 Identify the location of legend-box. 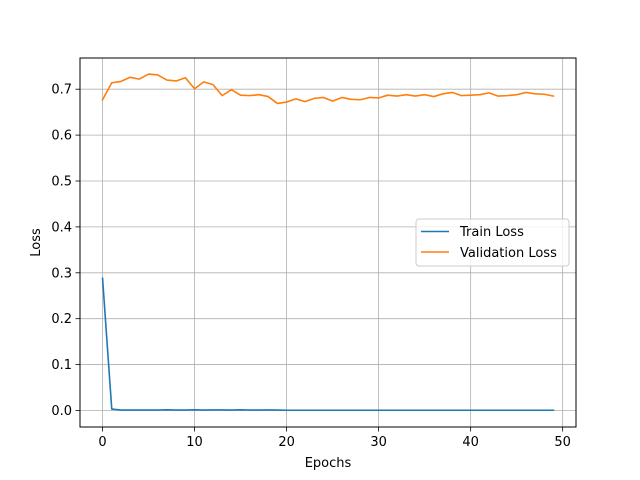
(492, 242).